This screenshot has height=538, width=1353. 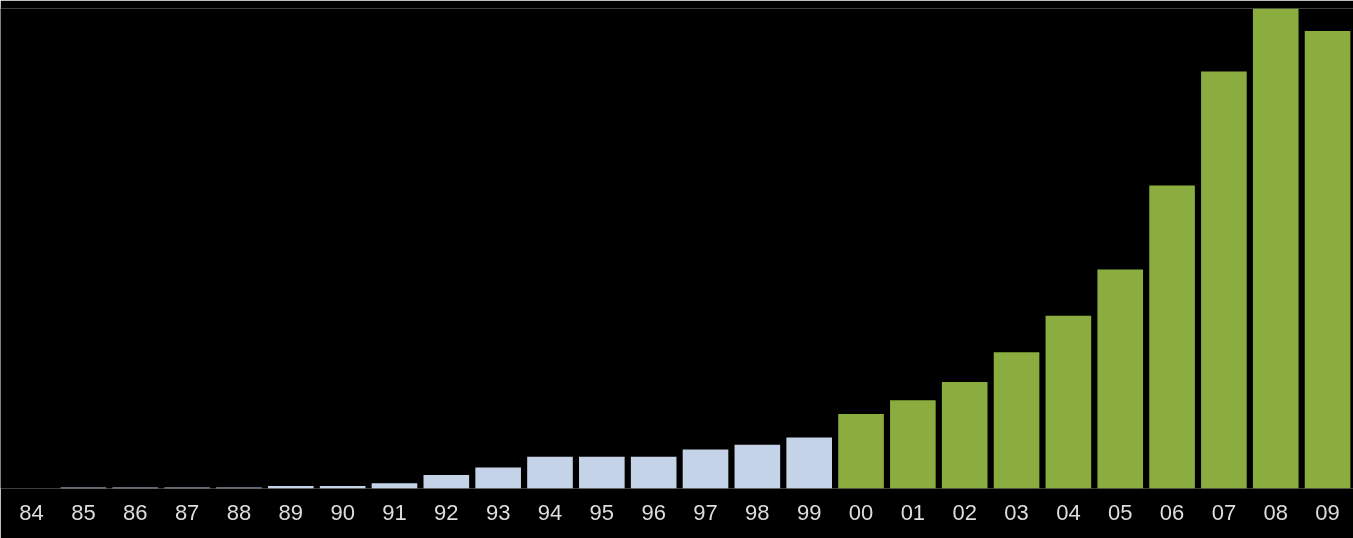 I want to click on x-tick-label: 89, so click(x=291, y=512).